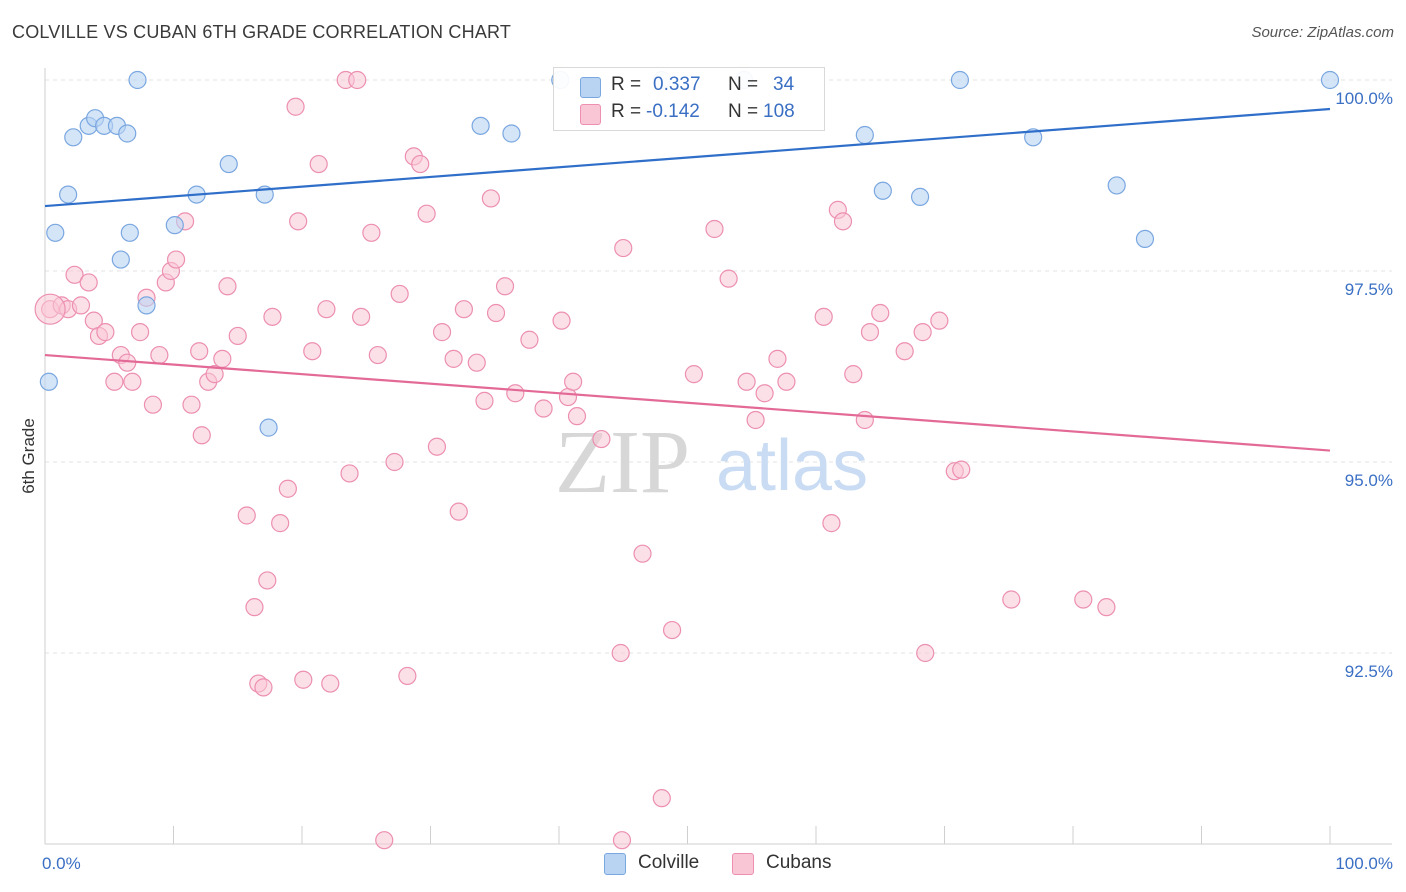 The height and width of the screenshot is (892, 1406). I want to click on y-tick-label: 95.0%, so click(1369, 480).